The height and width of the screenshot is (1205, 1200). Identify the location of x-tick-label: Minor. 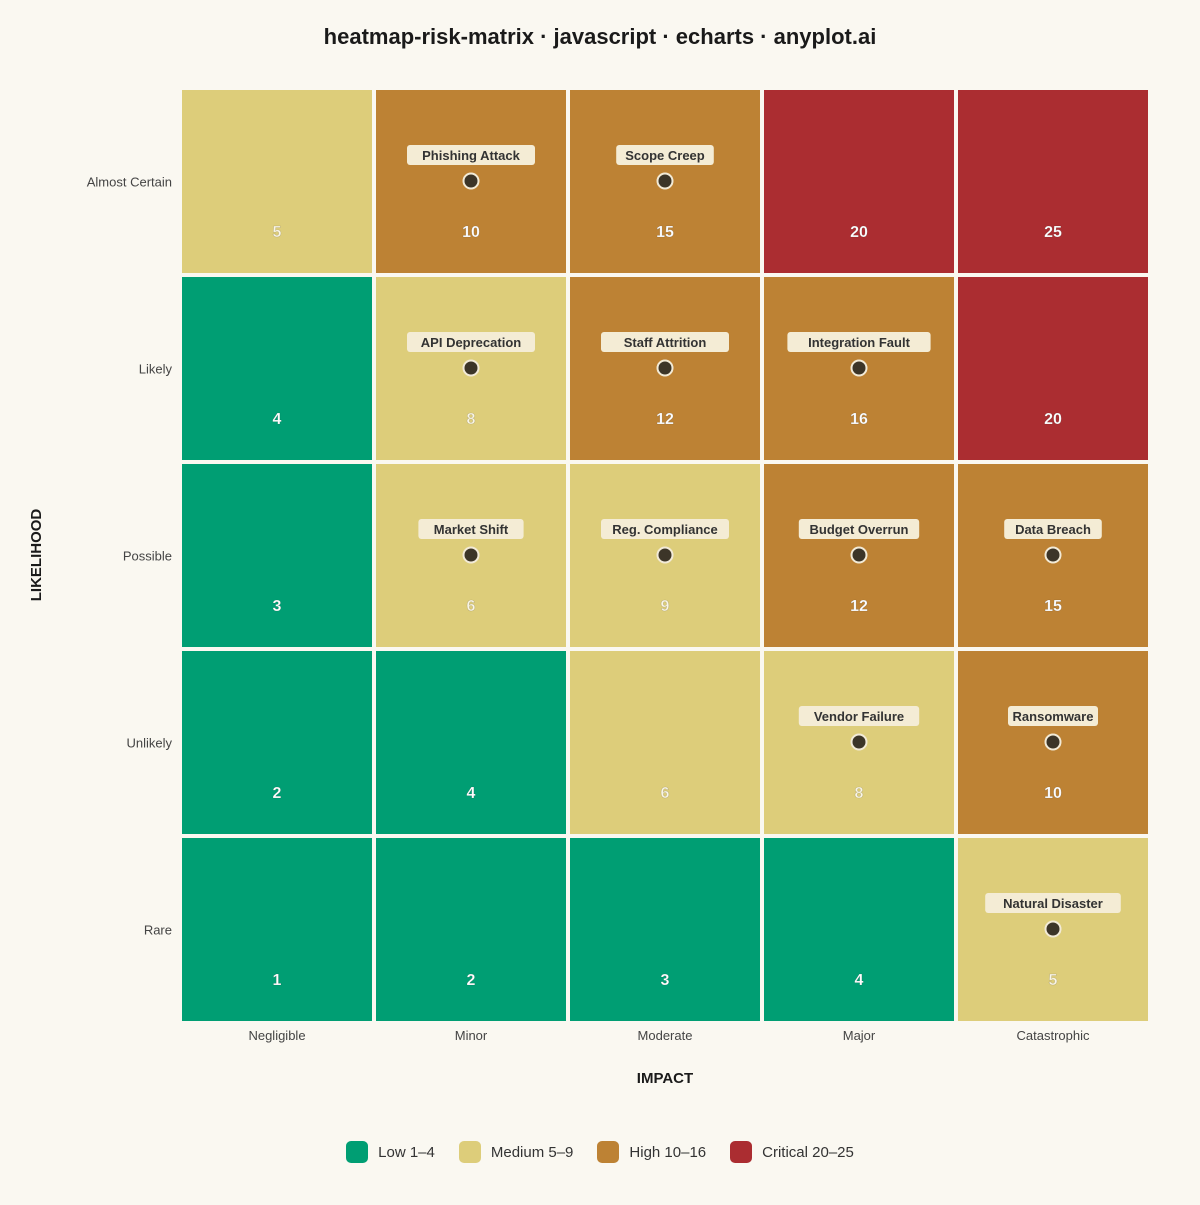
(471, 1035).